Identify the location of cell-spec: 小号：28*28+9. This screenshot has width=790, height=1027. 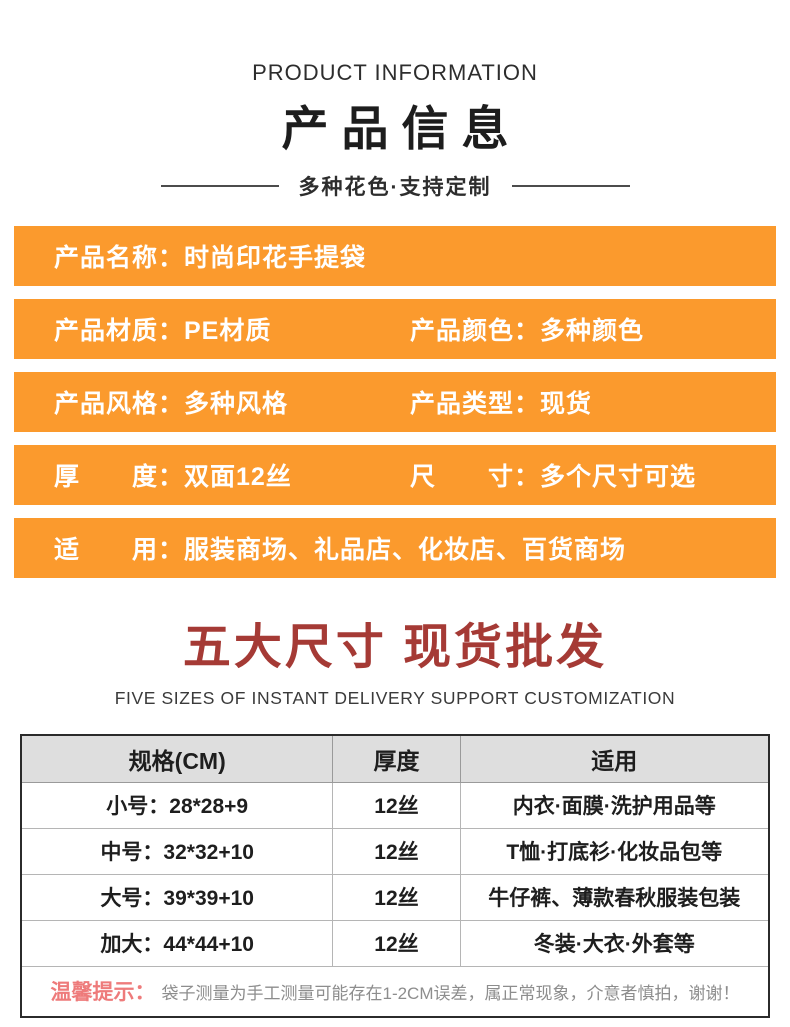
(177, 805).